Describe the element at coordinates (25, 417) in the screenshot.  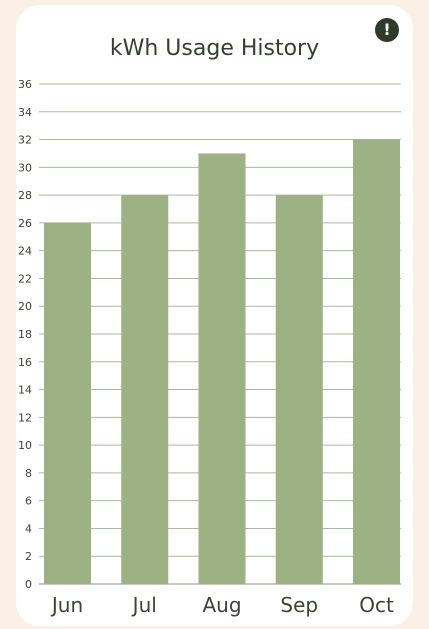
I see `y-tick-label: 12` at that location.